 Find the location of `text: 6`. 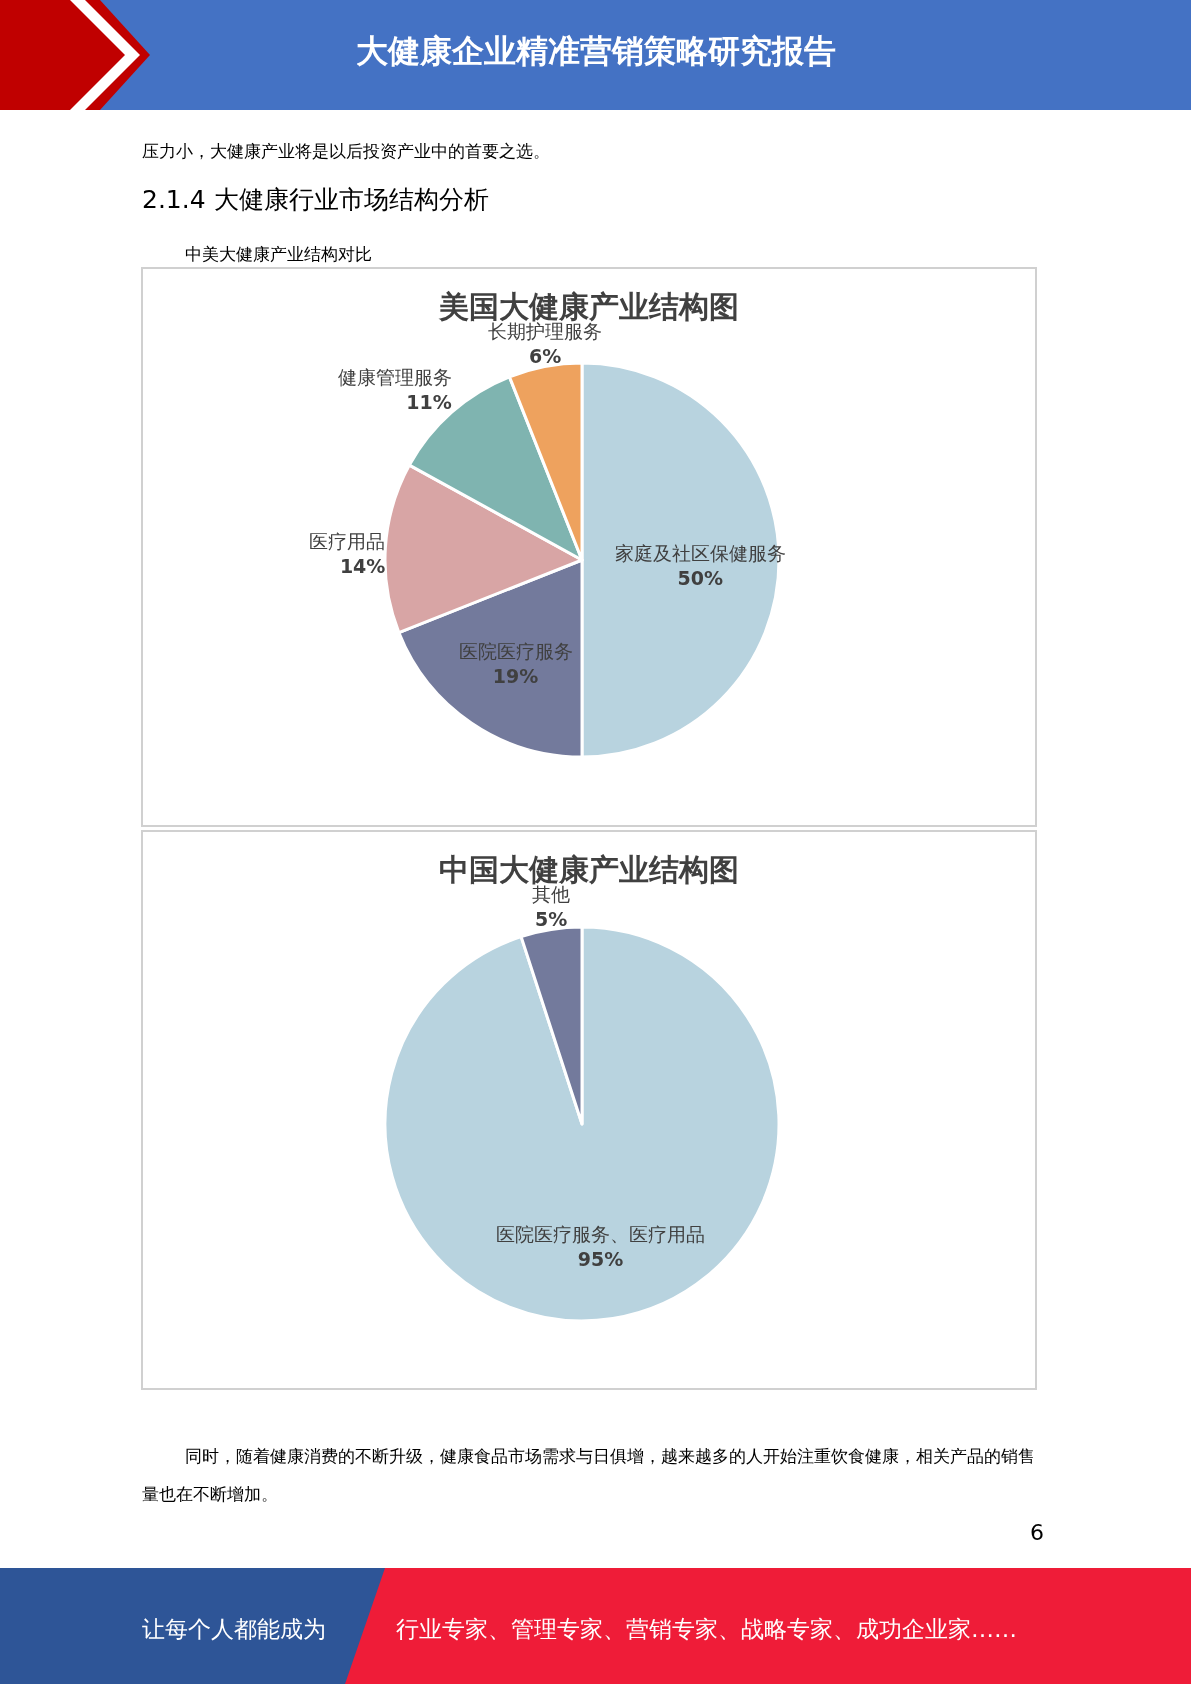

text: 6 is located at coordinates (1037, 1532).